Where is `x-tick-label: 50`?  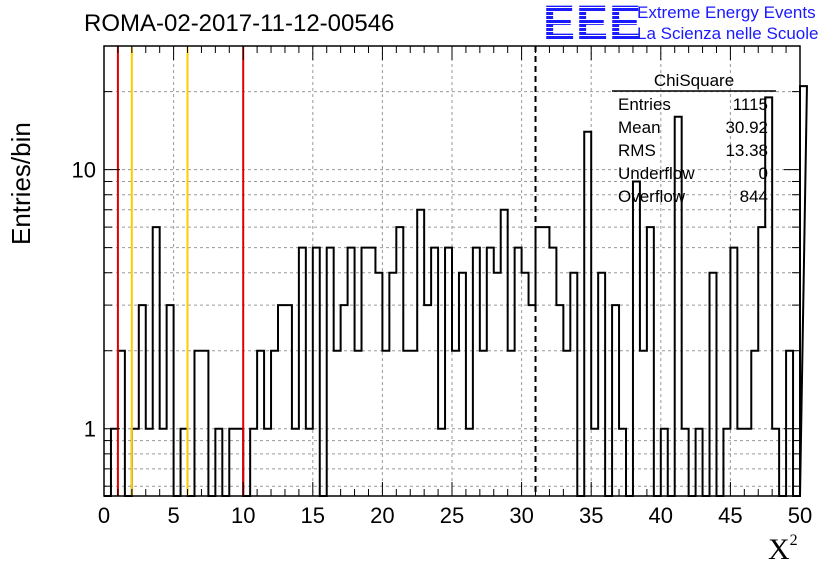
x-tick-label: 50 is located at coordinates (800, 515).